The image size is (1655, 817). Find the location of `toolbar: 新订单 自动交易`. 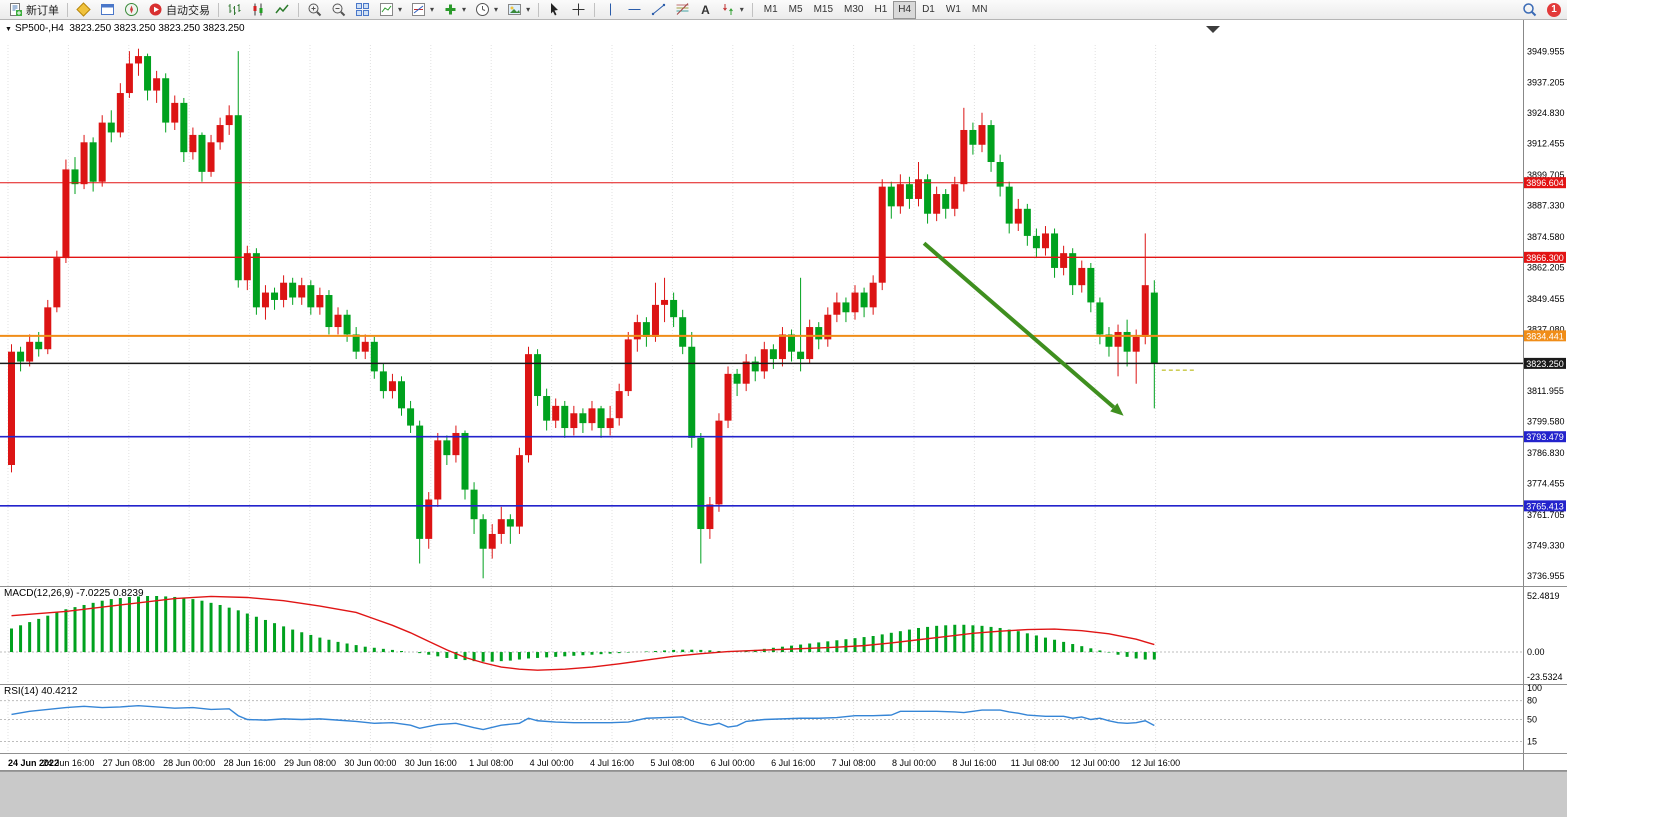

toolbar: 新订单 自动交易 is located at coordinates (783, 10).